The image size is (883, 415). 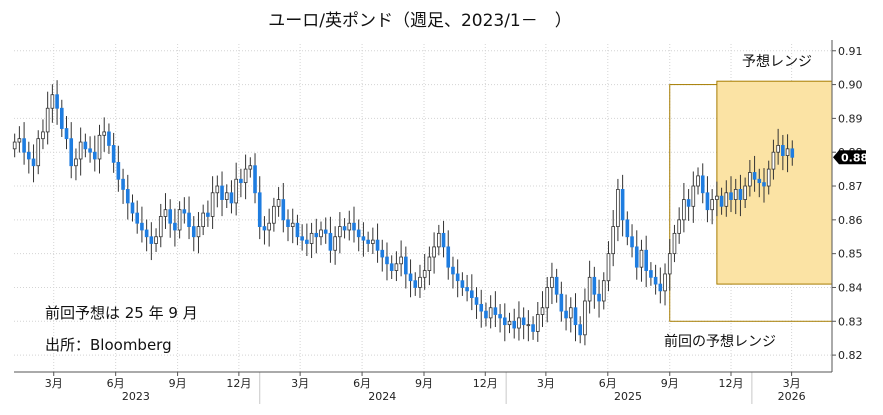 What do you see at coordinates (720, 341) in the screenshot?
I see `previous-forecast-range-label: 前回の予想レンジ` at bounding box center [720, 341].